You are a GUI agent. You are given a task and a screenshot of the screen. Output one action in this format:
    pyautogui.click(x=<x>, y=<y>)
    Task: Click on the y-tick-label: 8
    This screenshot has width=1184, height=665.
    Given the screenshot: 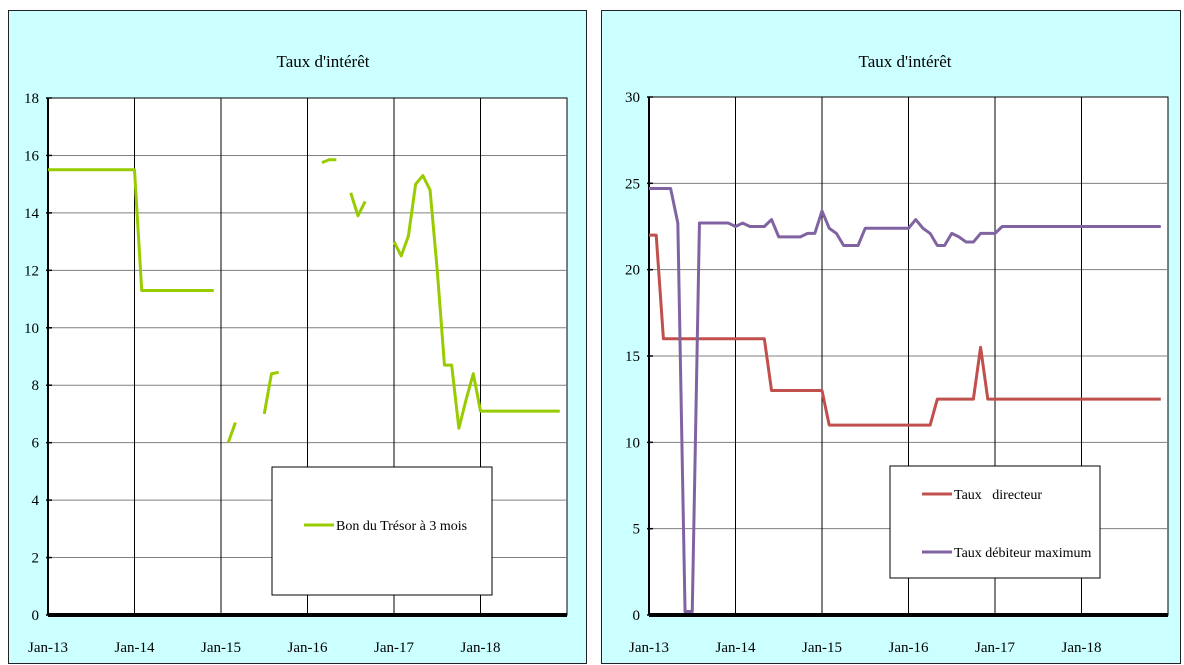 What is the action you would take?
    pyautogui.click(x=36, y=386)
    